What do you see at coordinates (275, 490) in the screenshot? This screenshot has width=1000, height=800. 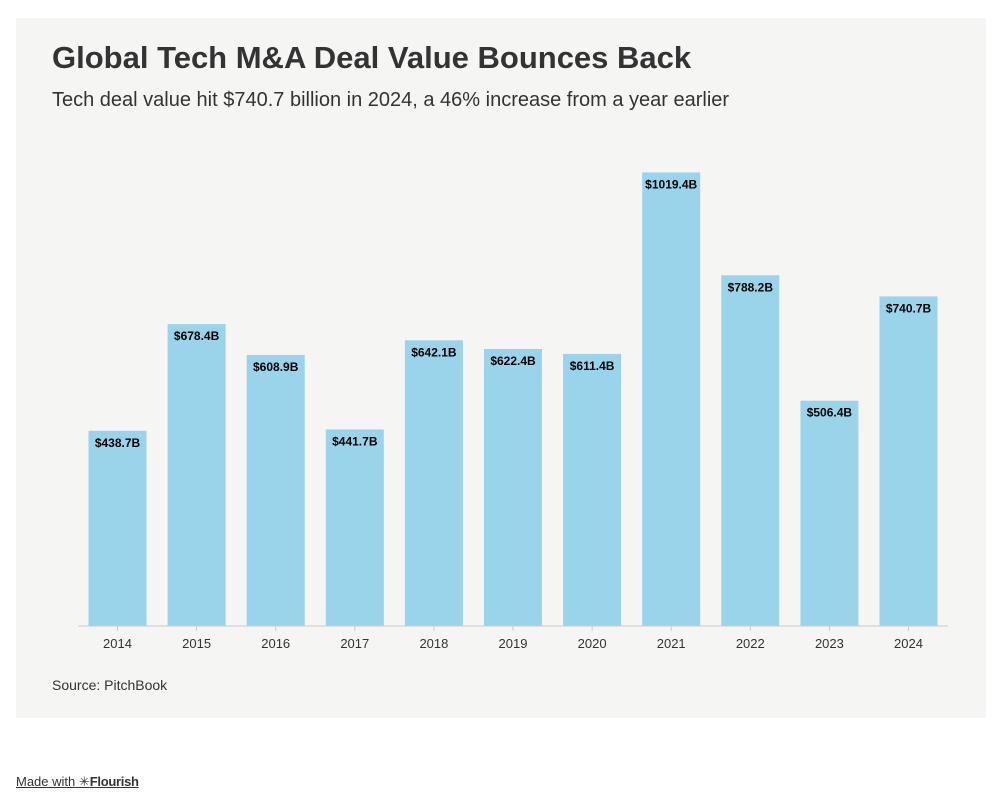 I see `bar-2016` at bounding box center [275, 490].